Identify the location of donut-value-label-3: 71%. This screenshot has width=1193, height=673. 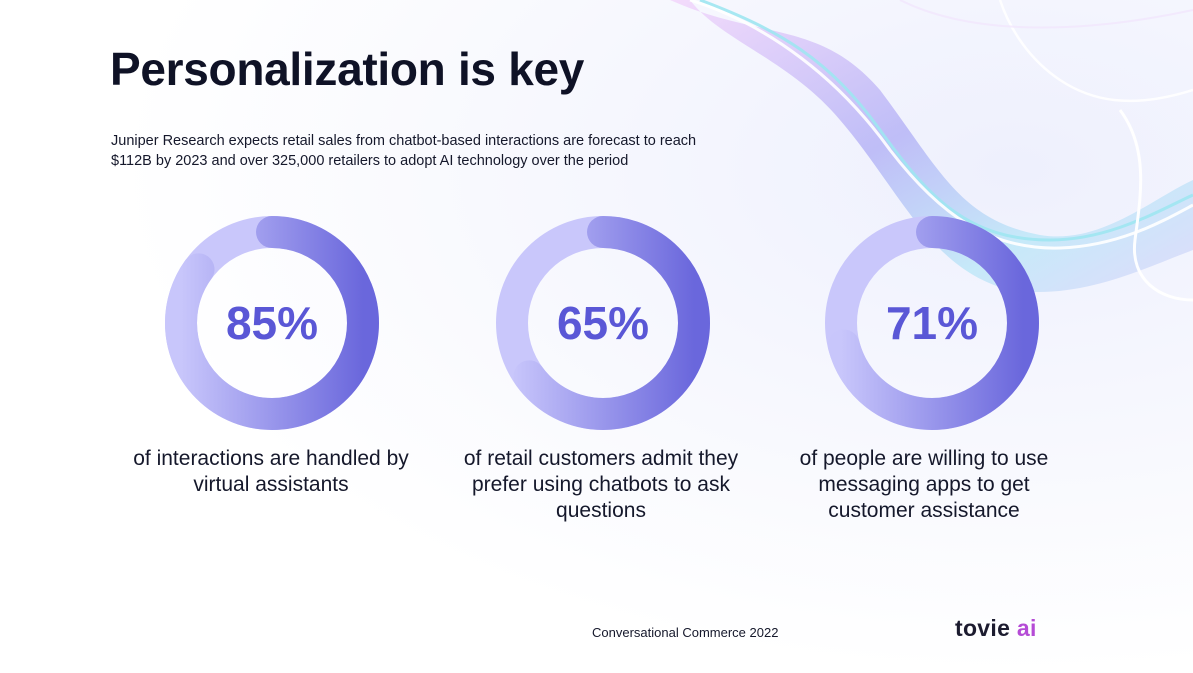
(932, 323).